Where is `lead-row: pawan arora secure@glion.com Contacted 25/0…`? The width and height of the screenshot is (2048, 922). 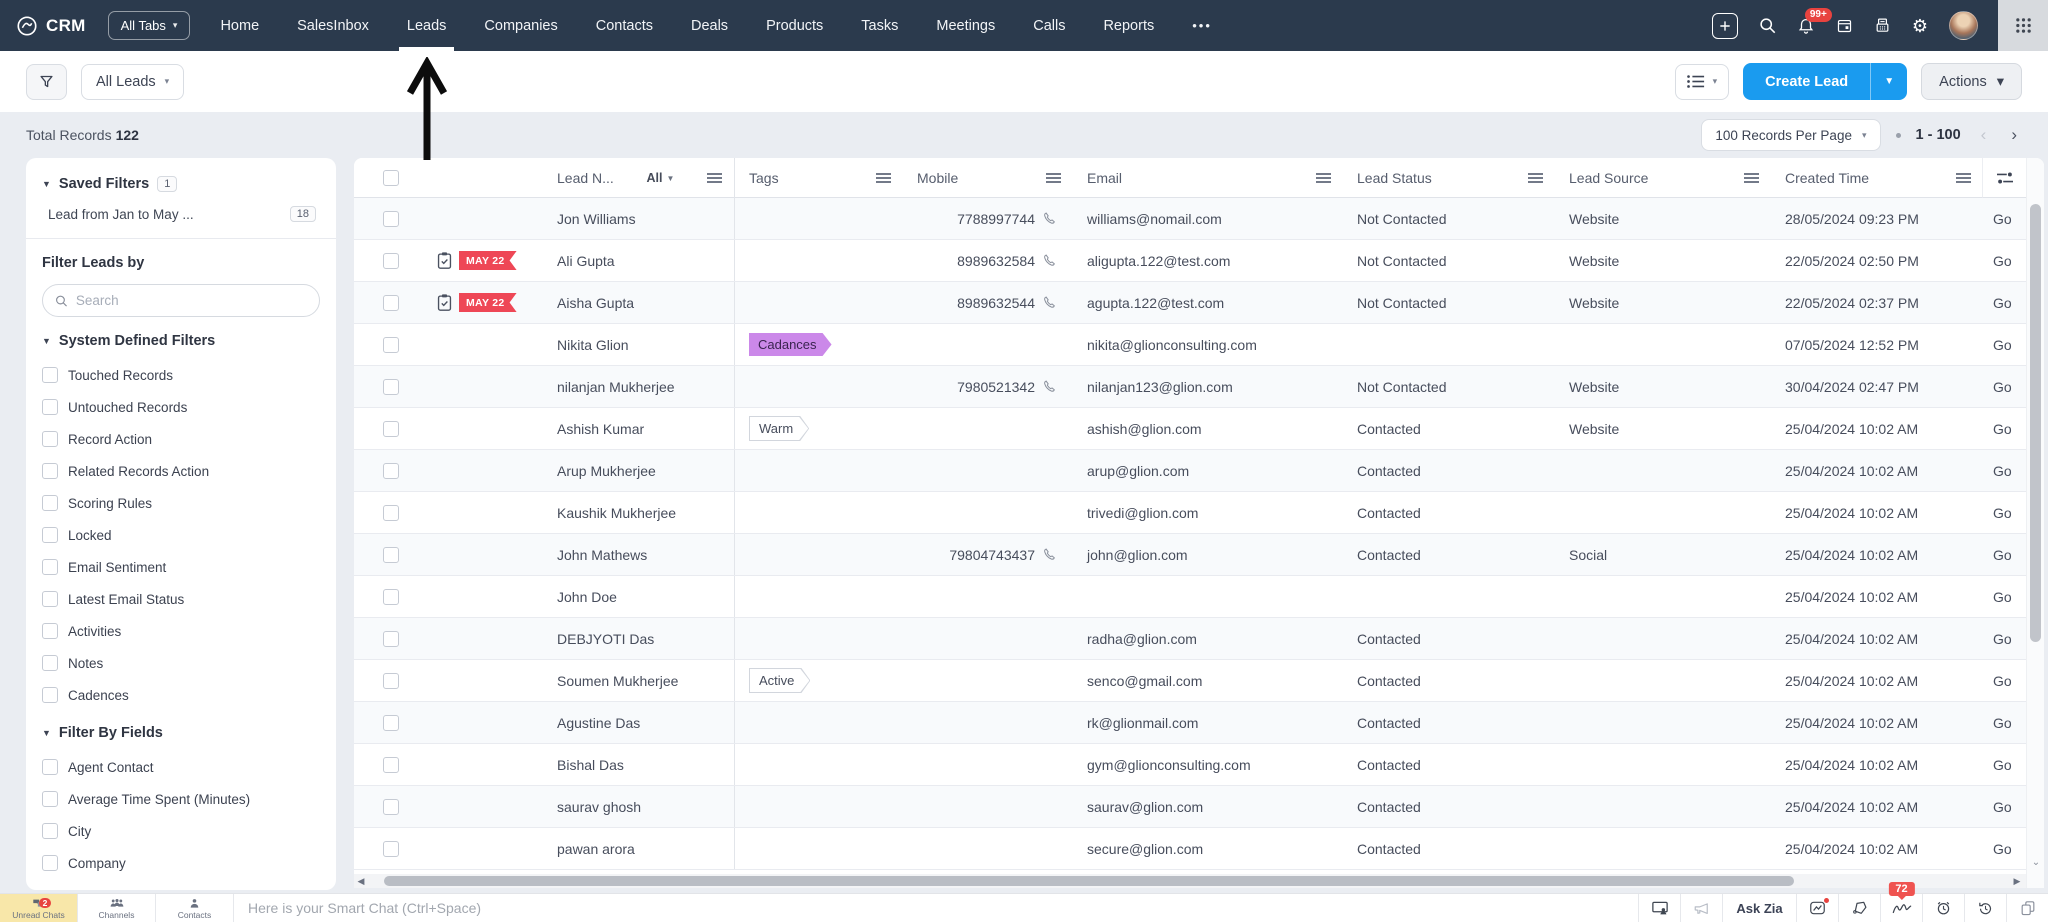
lead-row: pawan arora secure@glion.com Contacted 25/0… is located at coordinates (1199, 849).